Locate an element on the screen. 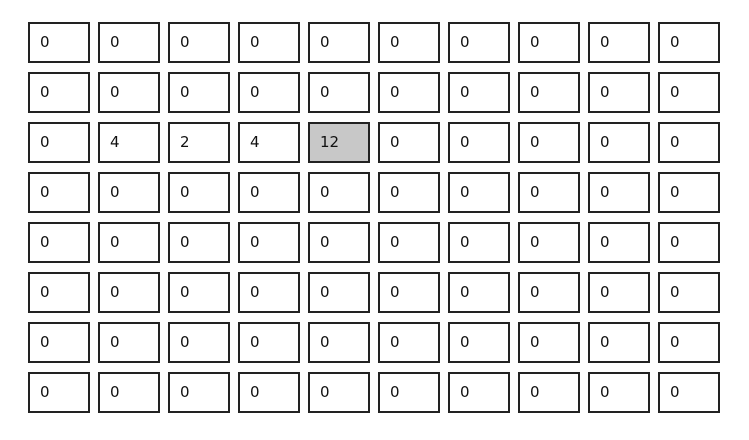 The image size is (749, 440). grid-cell-r4-c7: 0 is located at coordinates (549, 242).